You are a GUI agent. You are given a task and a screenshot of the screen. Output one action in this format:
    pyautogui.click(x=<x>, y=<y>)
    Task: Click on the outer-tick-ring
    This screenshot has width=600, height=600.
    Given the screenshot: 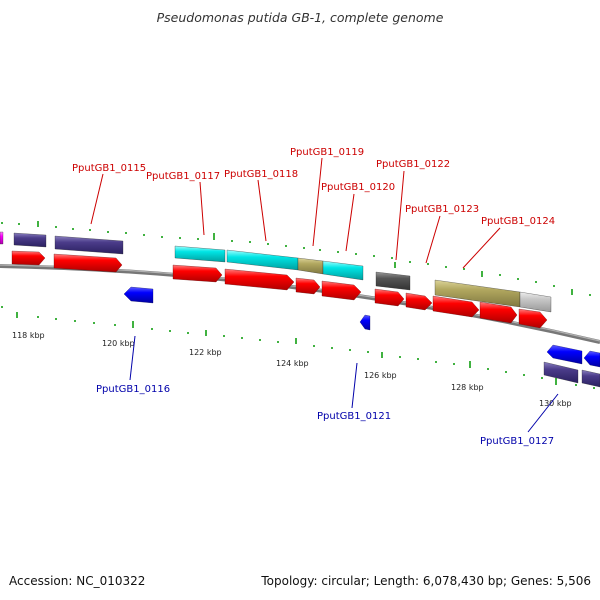 What is the action you would take?
    pyautogui.click(x=296, y=258)
    